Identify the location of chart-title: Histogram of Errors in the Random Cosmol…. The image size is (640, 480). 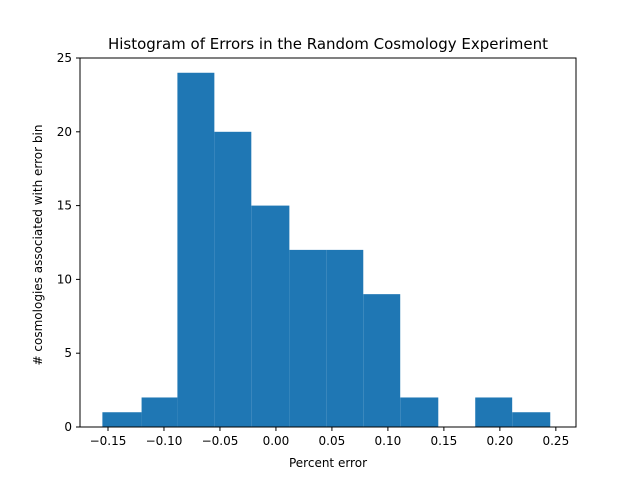
(328, 44).